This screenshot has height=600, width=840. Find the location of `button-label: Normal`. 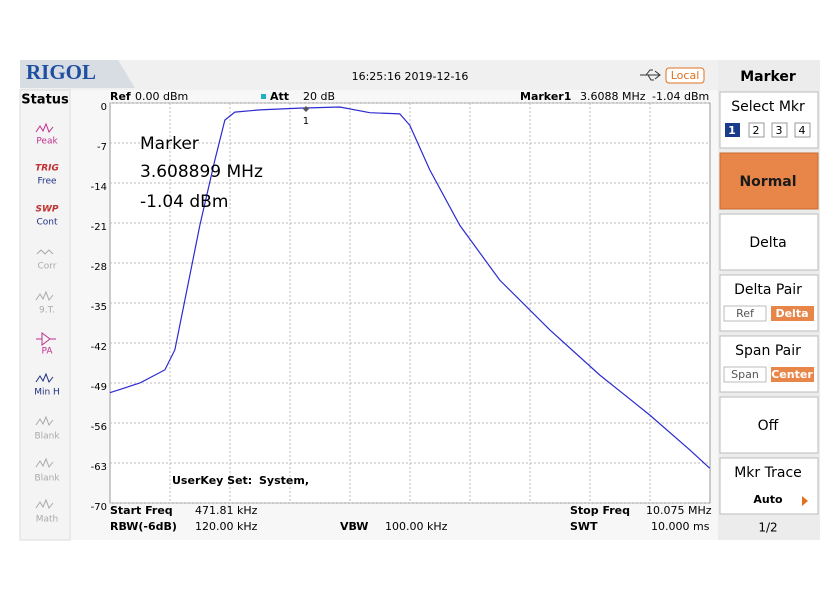

button-label: Normal is located at coordinates (767, 182).